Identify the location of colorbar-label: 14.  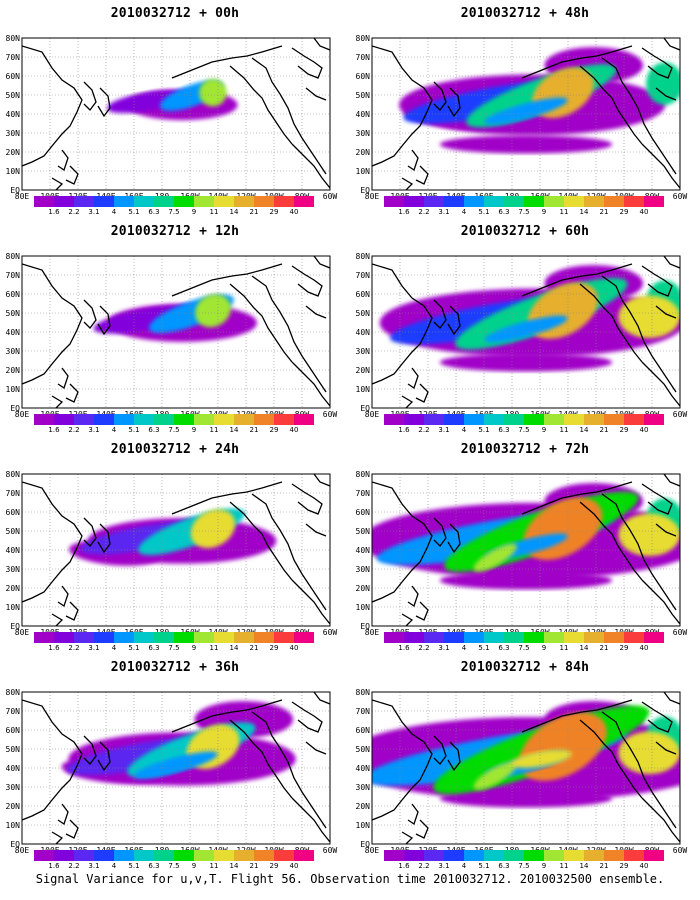
(234, 212).